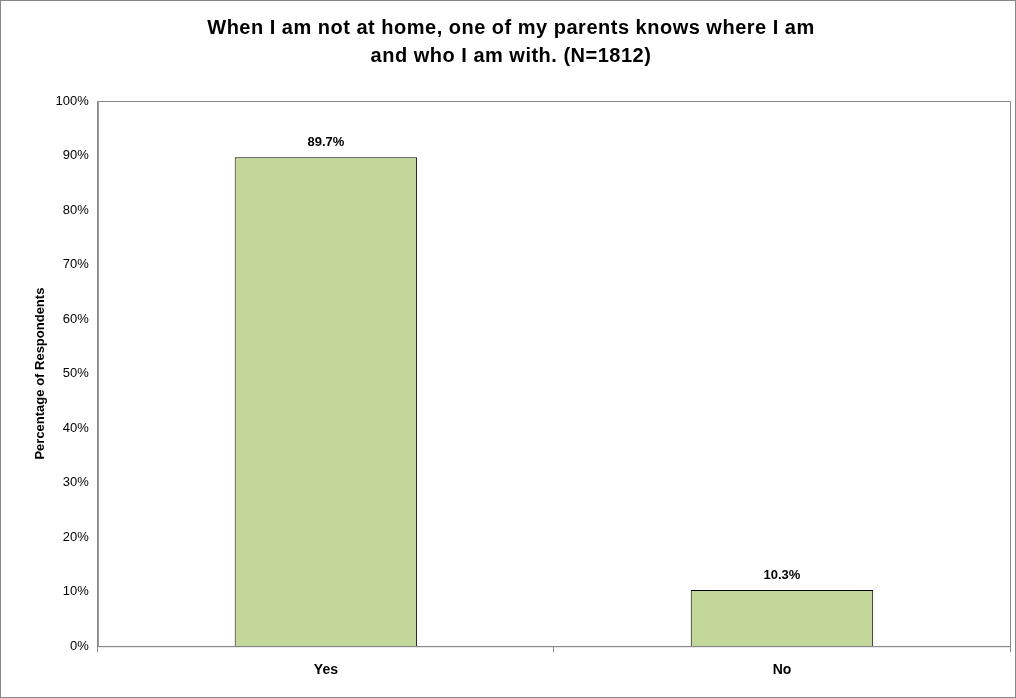 This screenshot has width=1016, height=698. I want to click on y-tick-label: 20%, so click(76, 536).